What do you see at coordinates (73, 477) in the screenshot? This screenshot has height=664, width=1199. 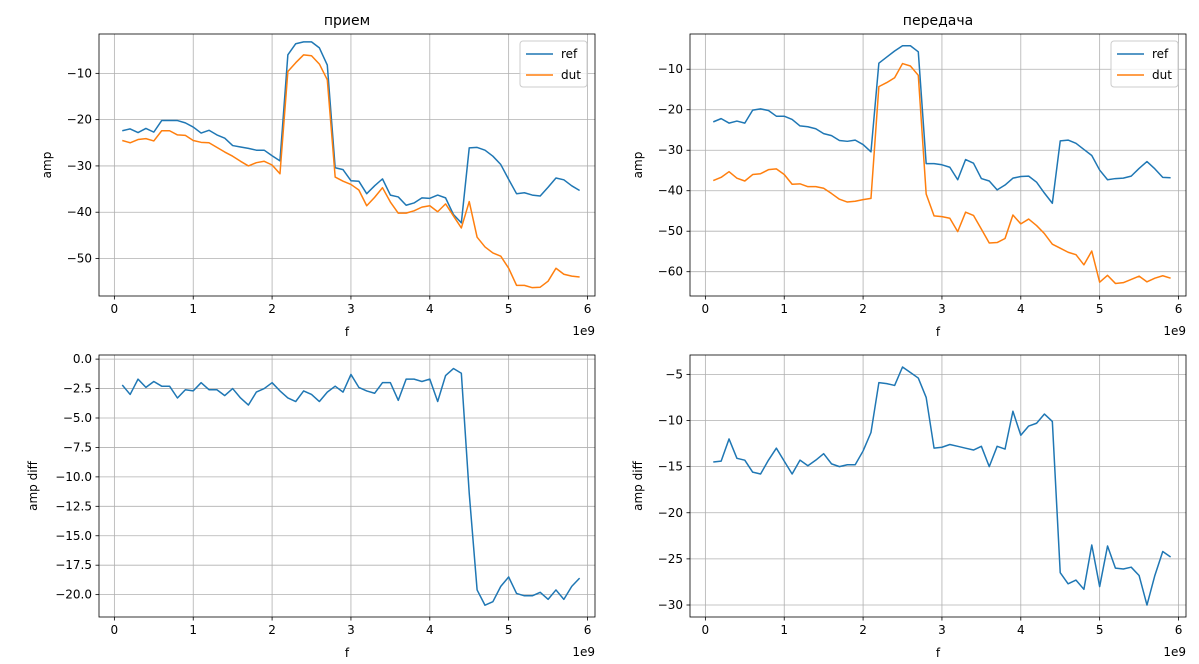 I see `y-tick-label: −10.0` at bounding box center [73, 477].